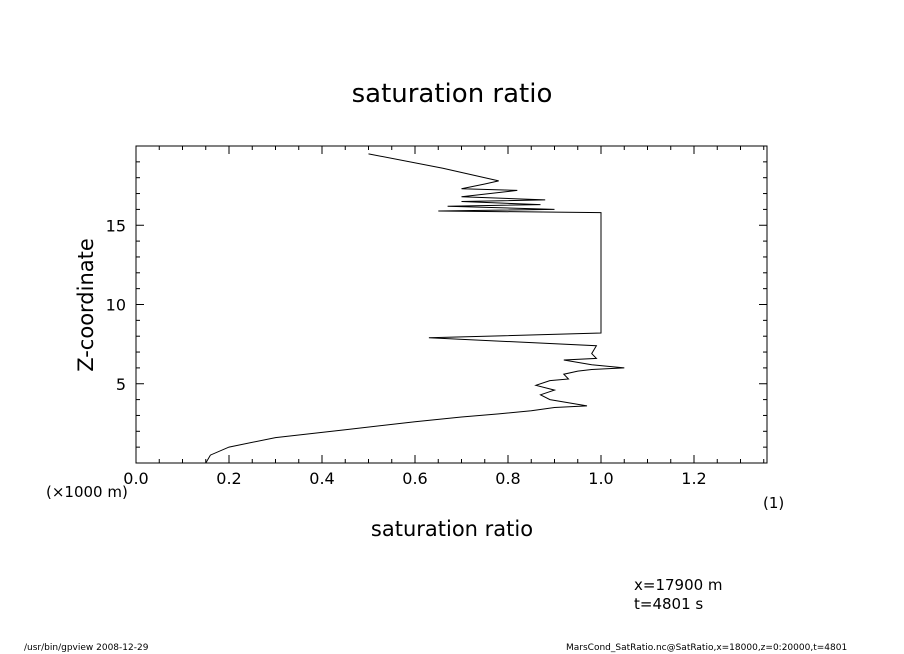 The height and width of the screenshot is (654, 904). I want to click on footer-left: /usr/bin/gpview 2008-12-29, so click(86, 648).